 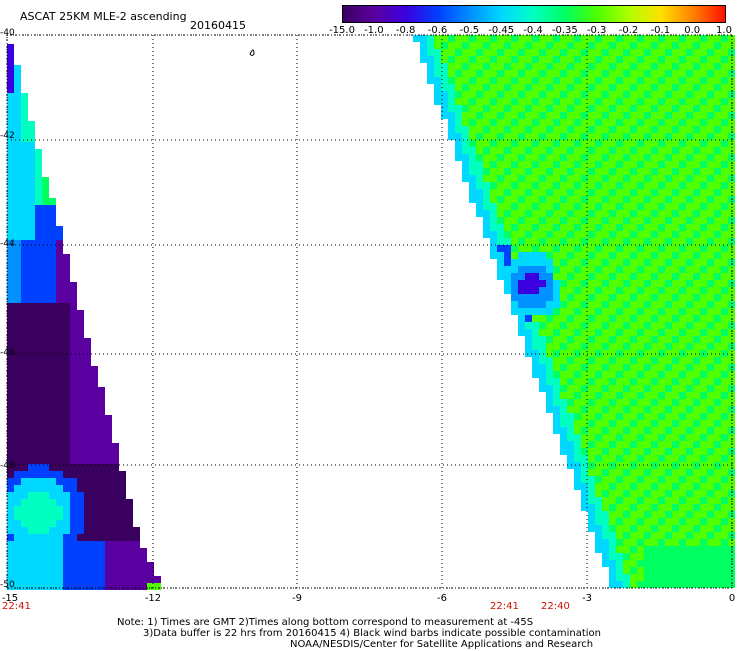 What do you see at coordinates (7, 244) in the screenshot?
I see `lat-label-44: -44` at bounding box center [7, 244].